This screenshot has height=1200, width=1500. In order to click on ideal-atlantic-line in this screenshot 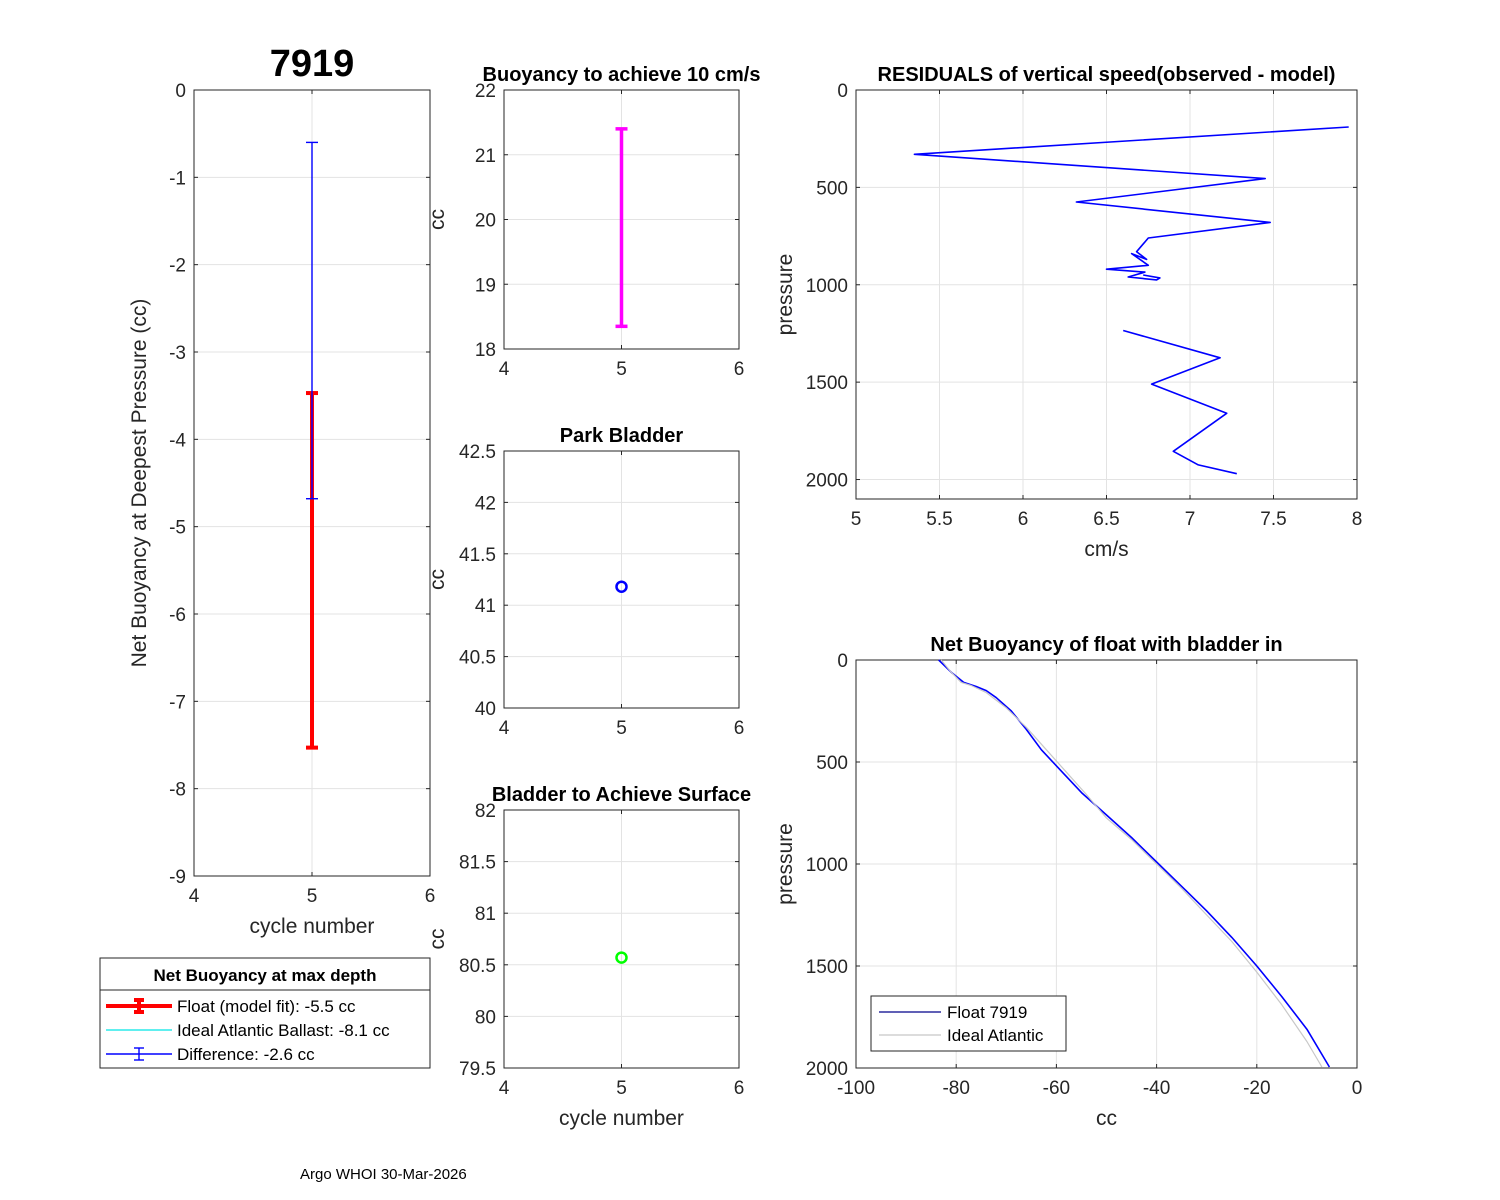, I will do `click(1131, 863)`.